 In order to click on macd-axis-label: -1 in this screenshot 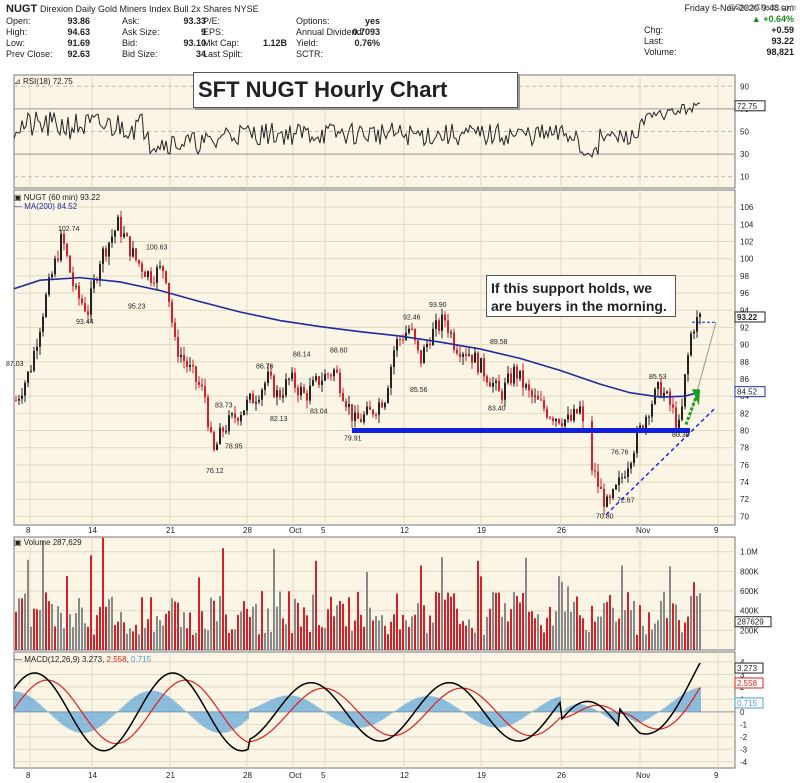, I will do `click(744, 724)`.